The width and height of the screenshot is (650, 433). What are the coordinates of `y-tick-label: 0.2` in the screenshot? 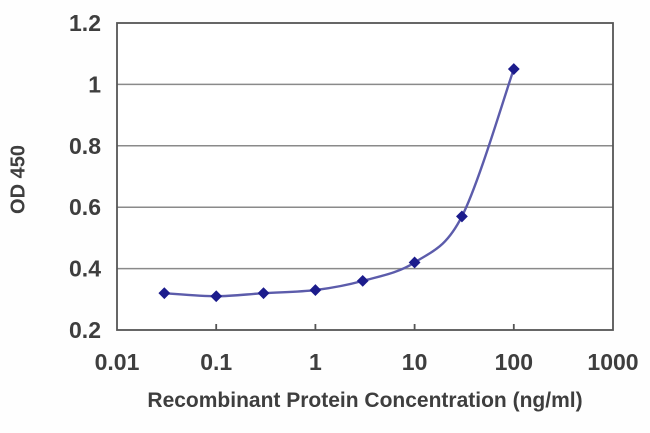 It's located at (85, 330).